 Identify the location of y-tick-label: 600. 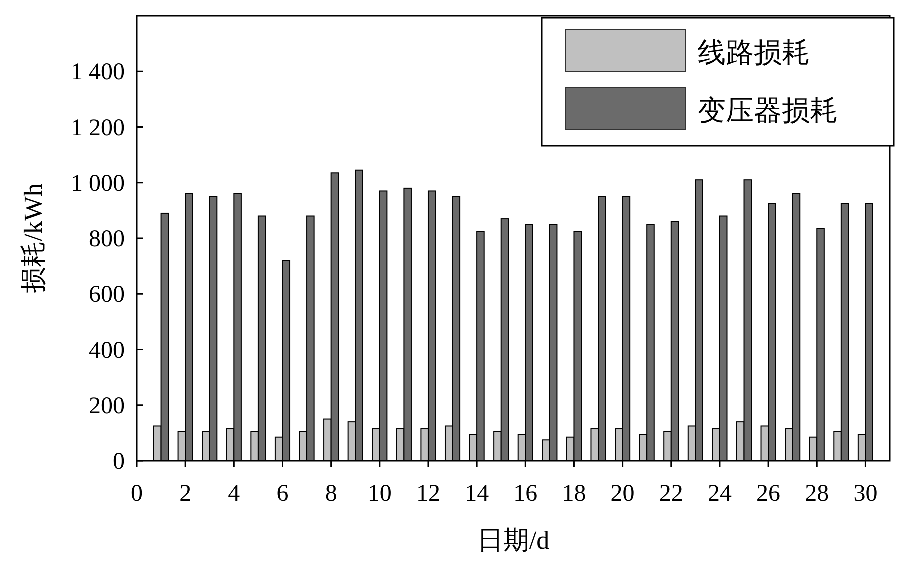
(107, 295).